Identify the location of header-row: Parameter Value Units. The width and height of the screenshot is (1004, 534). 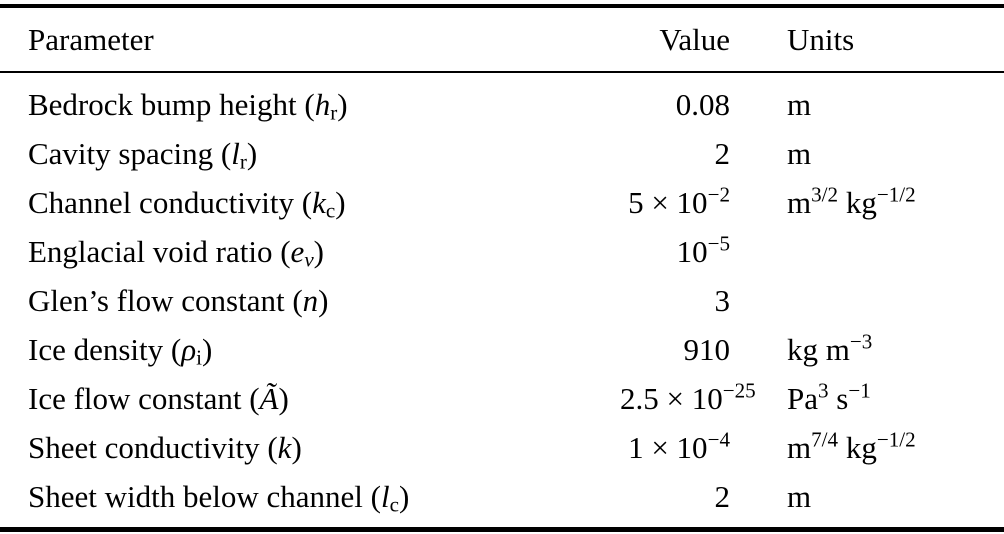
(502, 39).